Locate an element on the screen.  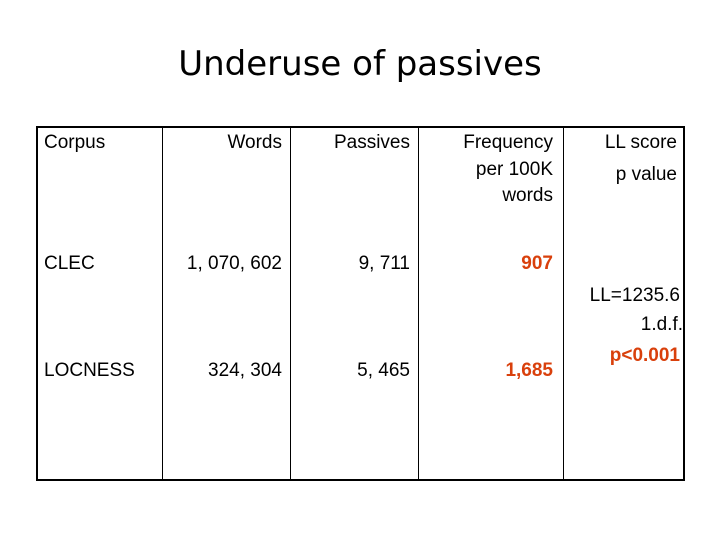
ll-result: 1.d.f. is located at coordinates (661, 324).